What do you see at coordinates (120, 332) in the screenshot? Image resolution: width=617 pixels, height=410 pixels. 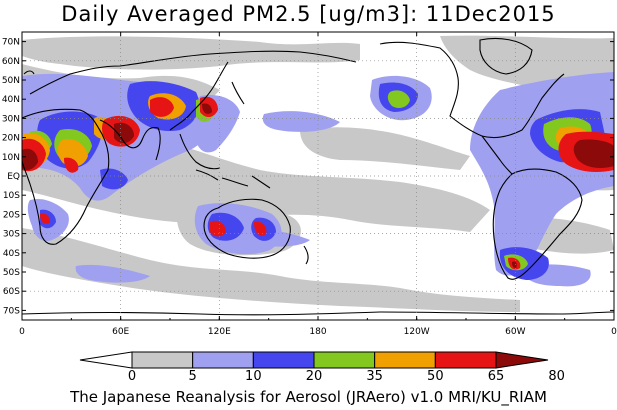 I see `lon-tick-label: 60E` at bounding box center [120, 332].